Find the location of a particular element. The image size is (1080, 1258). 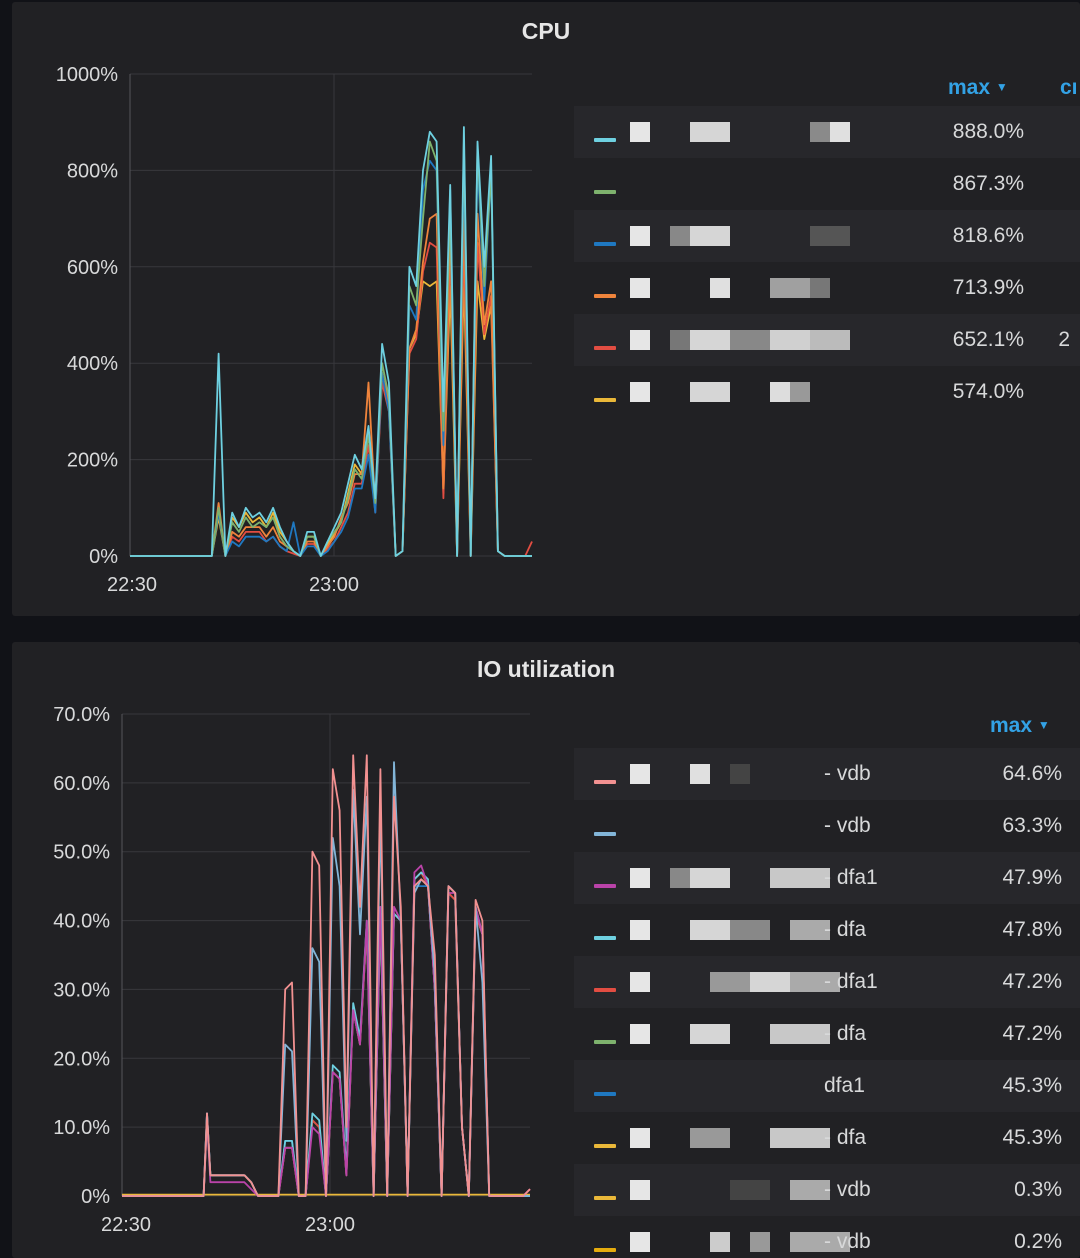

y-tick-label: 1000% is located at coordinates (87, 75).